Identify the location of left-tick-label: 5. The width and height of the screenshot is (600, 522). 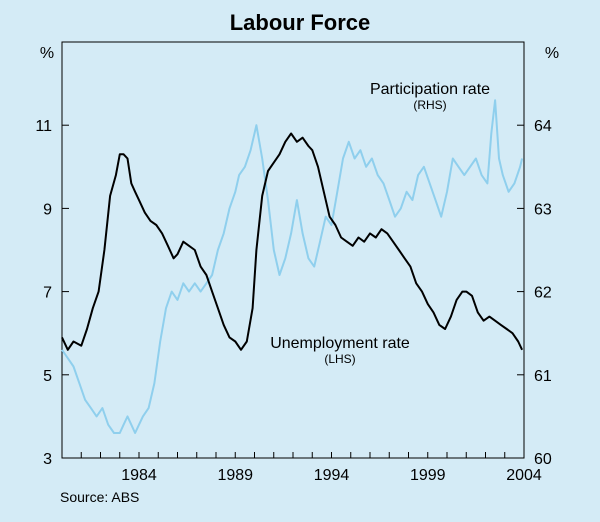
(47, 376).